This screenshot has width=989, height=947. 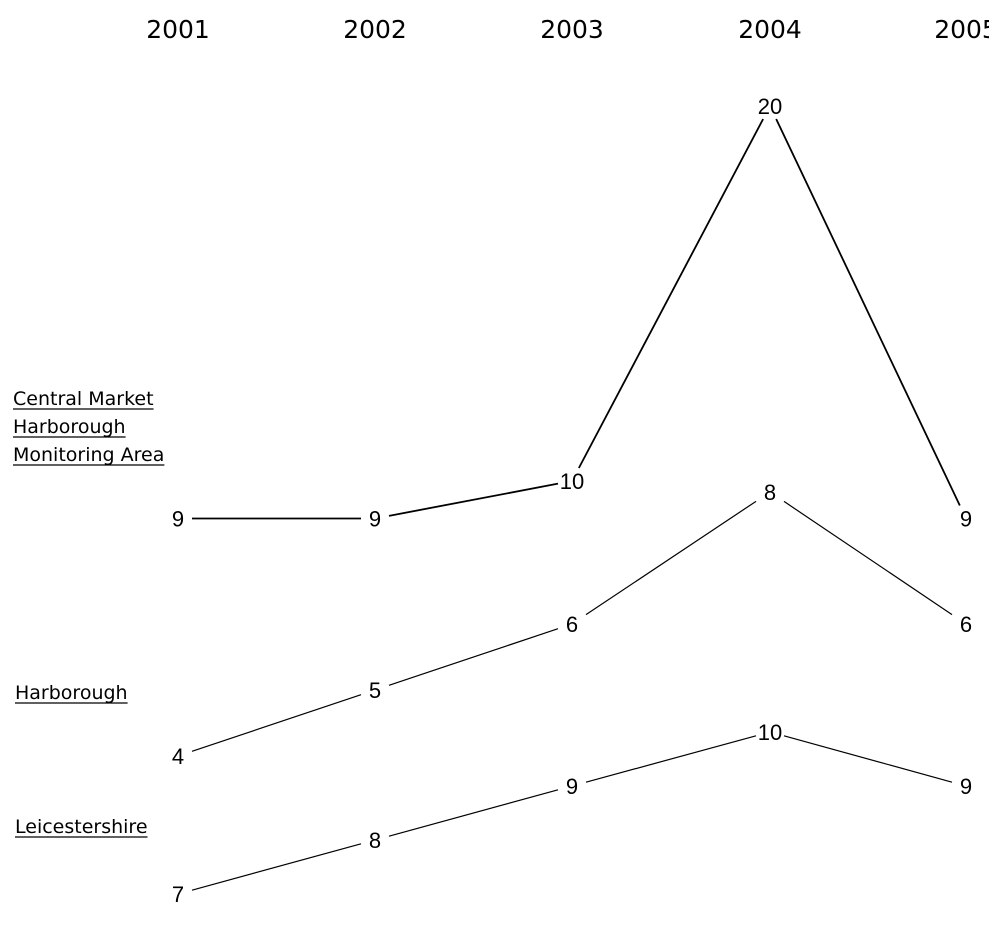 What do you see at coordinates (375, 840) in the screenshot?
I see `series-2-value-label-2002: 8` at bounding box center [375, 840].